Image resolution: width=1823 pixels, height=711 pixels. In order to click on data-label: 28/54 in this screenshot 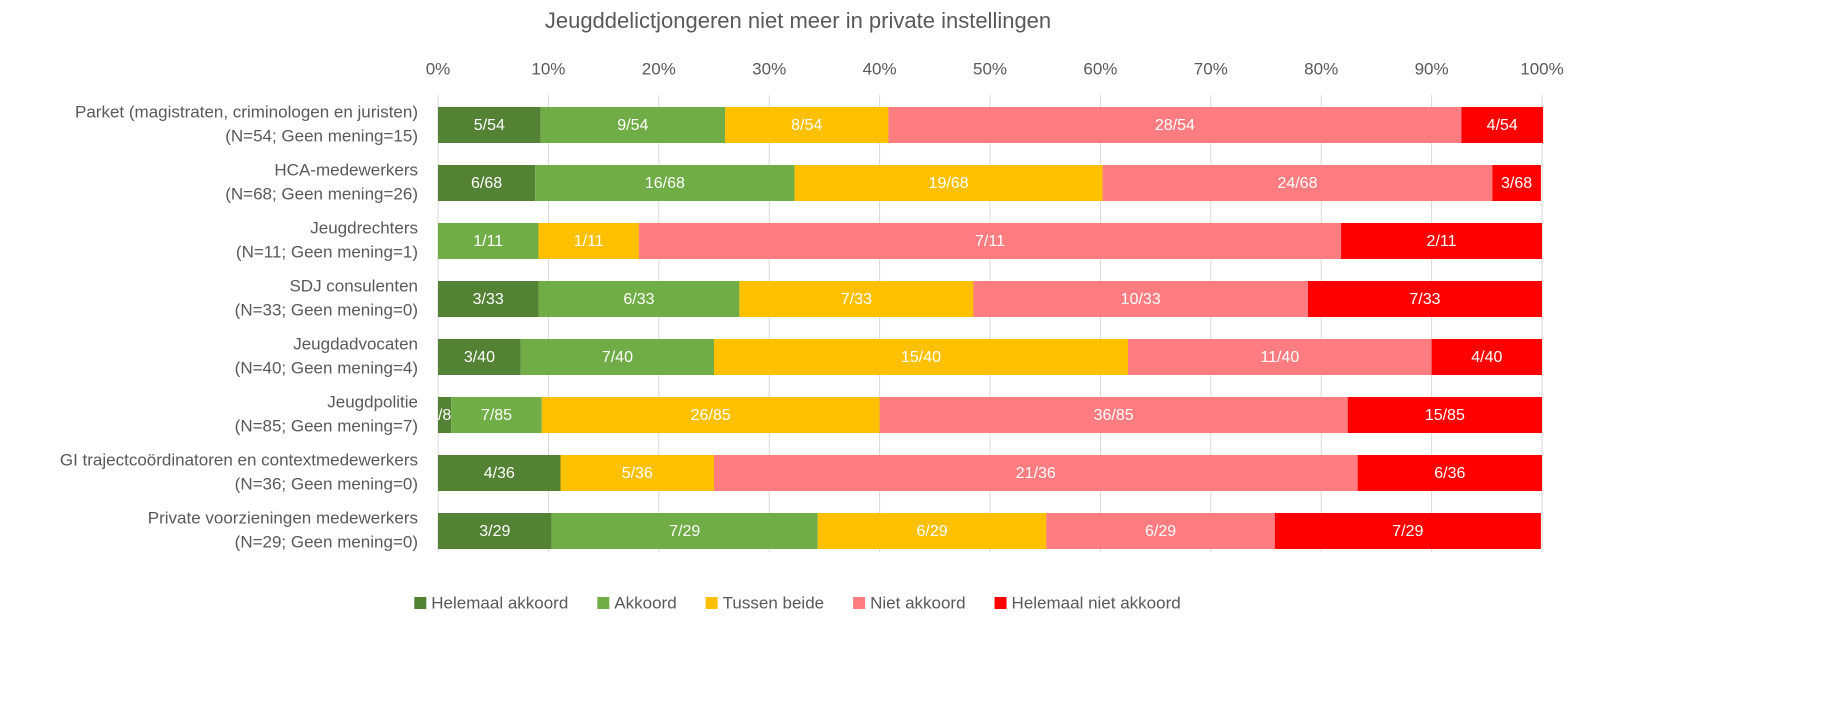, I will do `click(1175, 125)`.